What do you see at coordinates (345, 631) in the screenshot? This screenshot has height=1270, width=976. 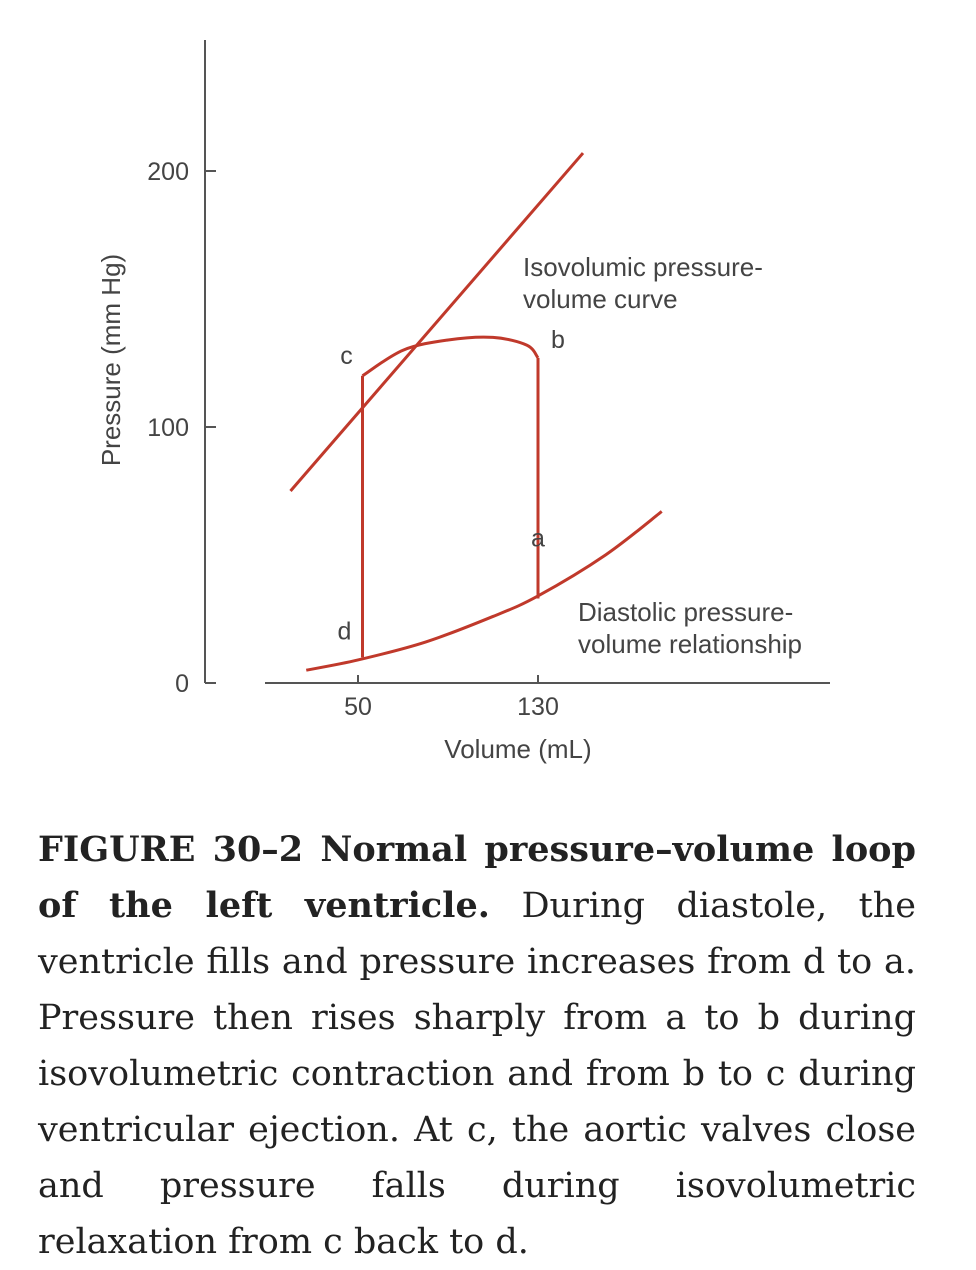 I see `point-label-d: d` at bounding box center [345, 631].